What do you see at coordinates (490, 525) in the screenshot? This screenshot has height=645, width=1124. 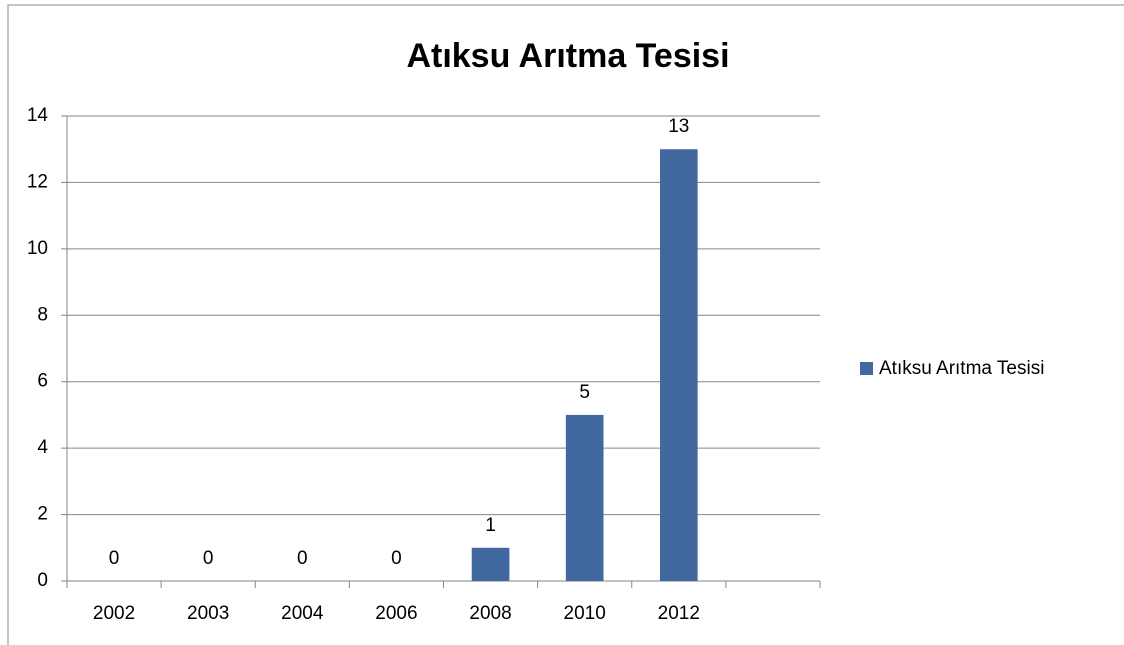 I see `data-label: 1` at bounding box center [490, 525].